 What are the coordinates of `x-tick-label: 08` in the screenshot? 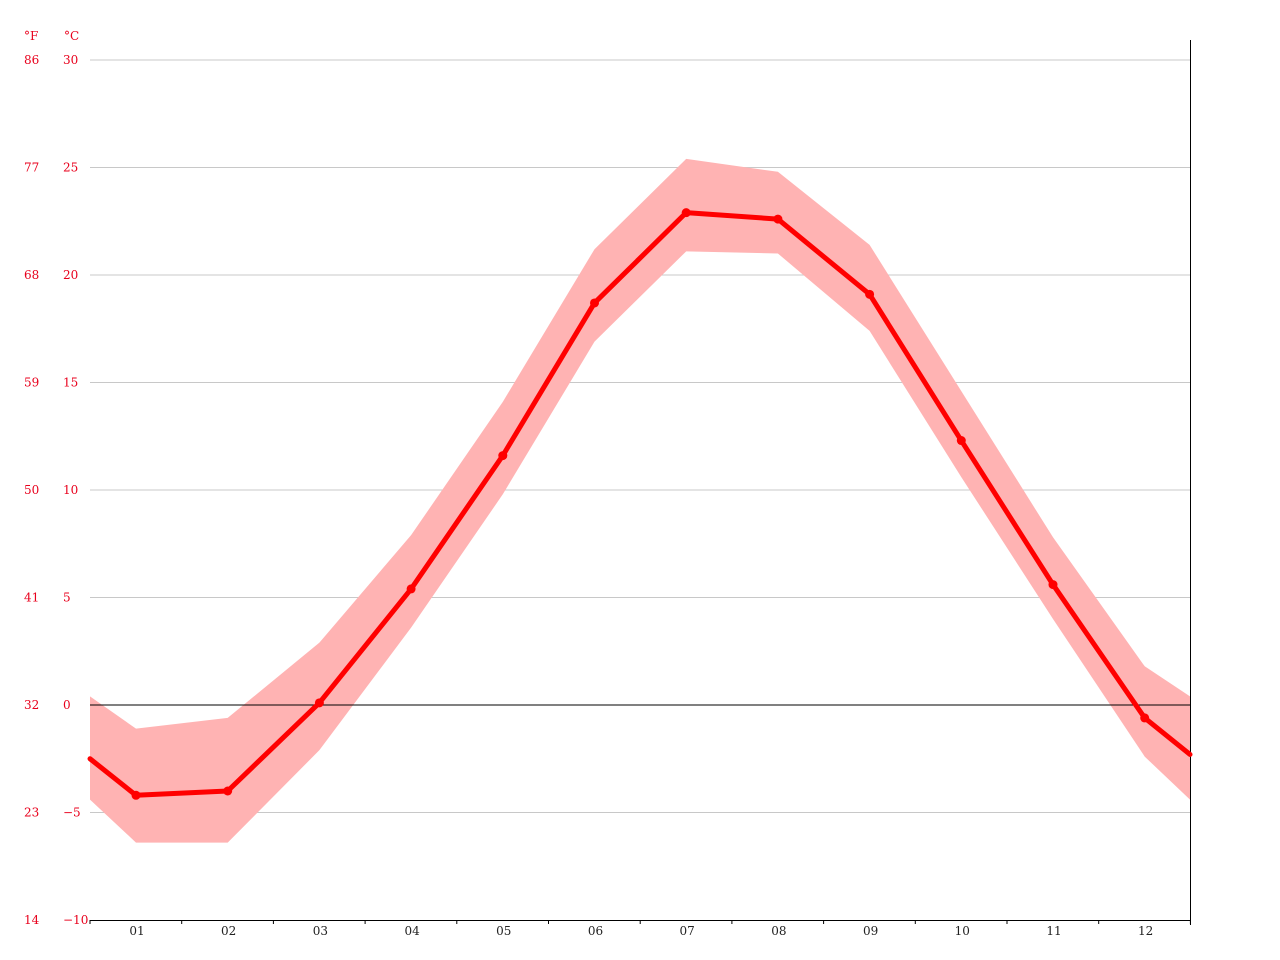 It's located at (778, 931).